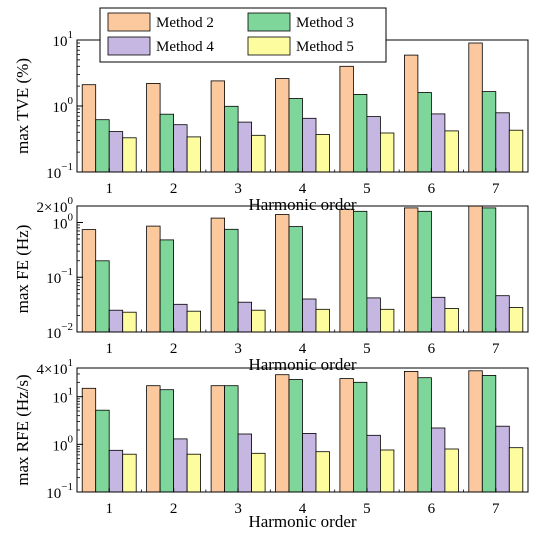  What do you see at coordinates (231, 139) in the screenshot?
I see `bar-p1-method-3-h3` at bounding box center [231, 139].